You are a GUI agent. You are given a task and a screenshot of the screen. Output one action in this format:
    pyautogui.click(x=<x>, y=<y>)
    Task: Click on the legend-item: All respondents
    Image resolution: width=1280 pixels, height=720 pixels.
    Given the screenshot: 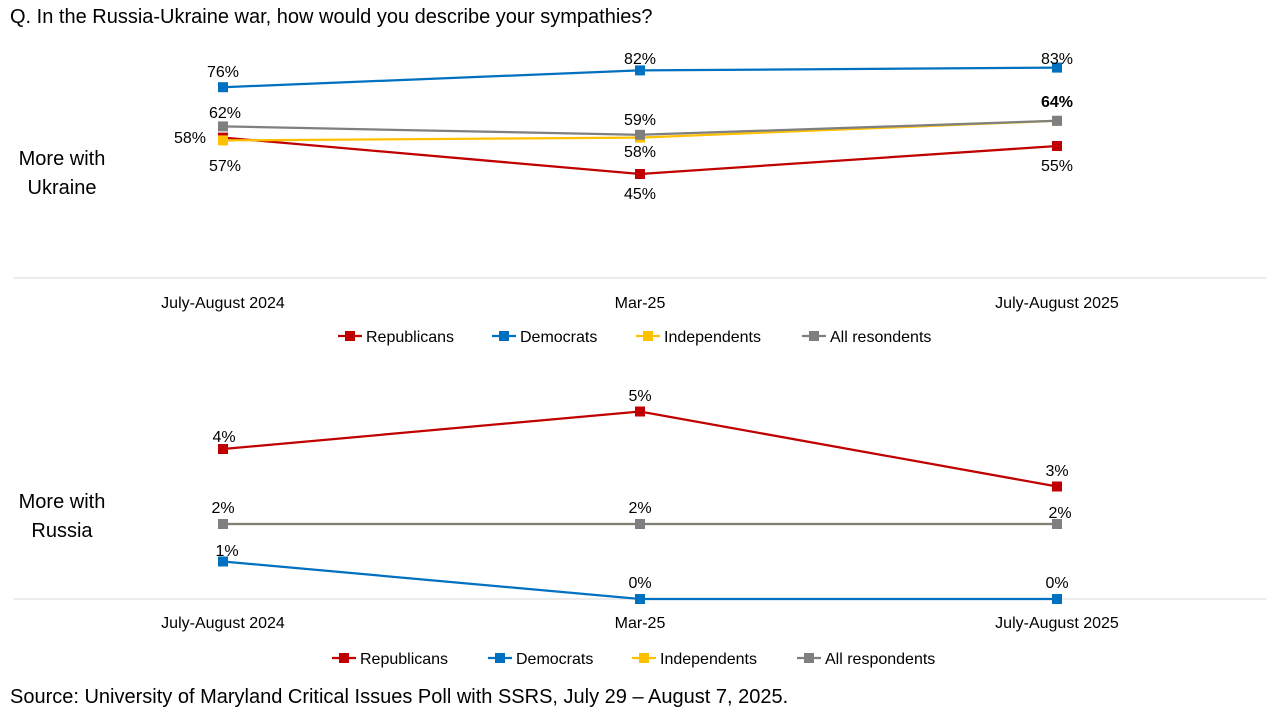 What is the action you would take?
    pyautogui.click(x=866, y=659)
    